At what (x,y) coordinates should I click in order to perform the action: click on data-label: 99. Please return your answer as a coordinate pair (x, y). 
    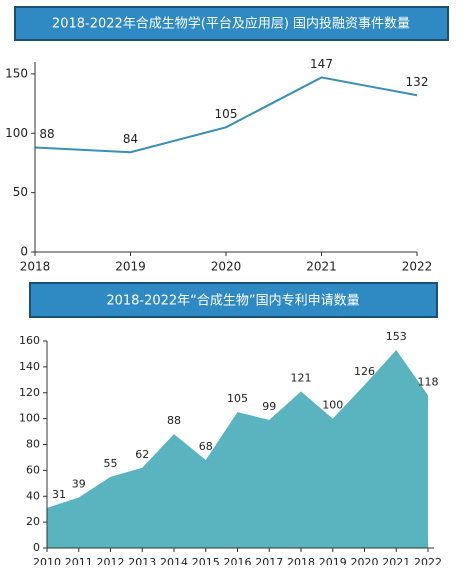
    Looking at the image, I should click on (269, 406).